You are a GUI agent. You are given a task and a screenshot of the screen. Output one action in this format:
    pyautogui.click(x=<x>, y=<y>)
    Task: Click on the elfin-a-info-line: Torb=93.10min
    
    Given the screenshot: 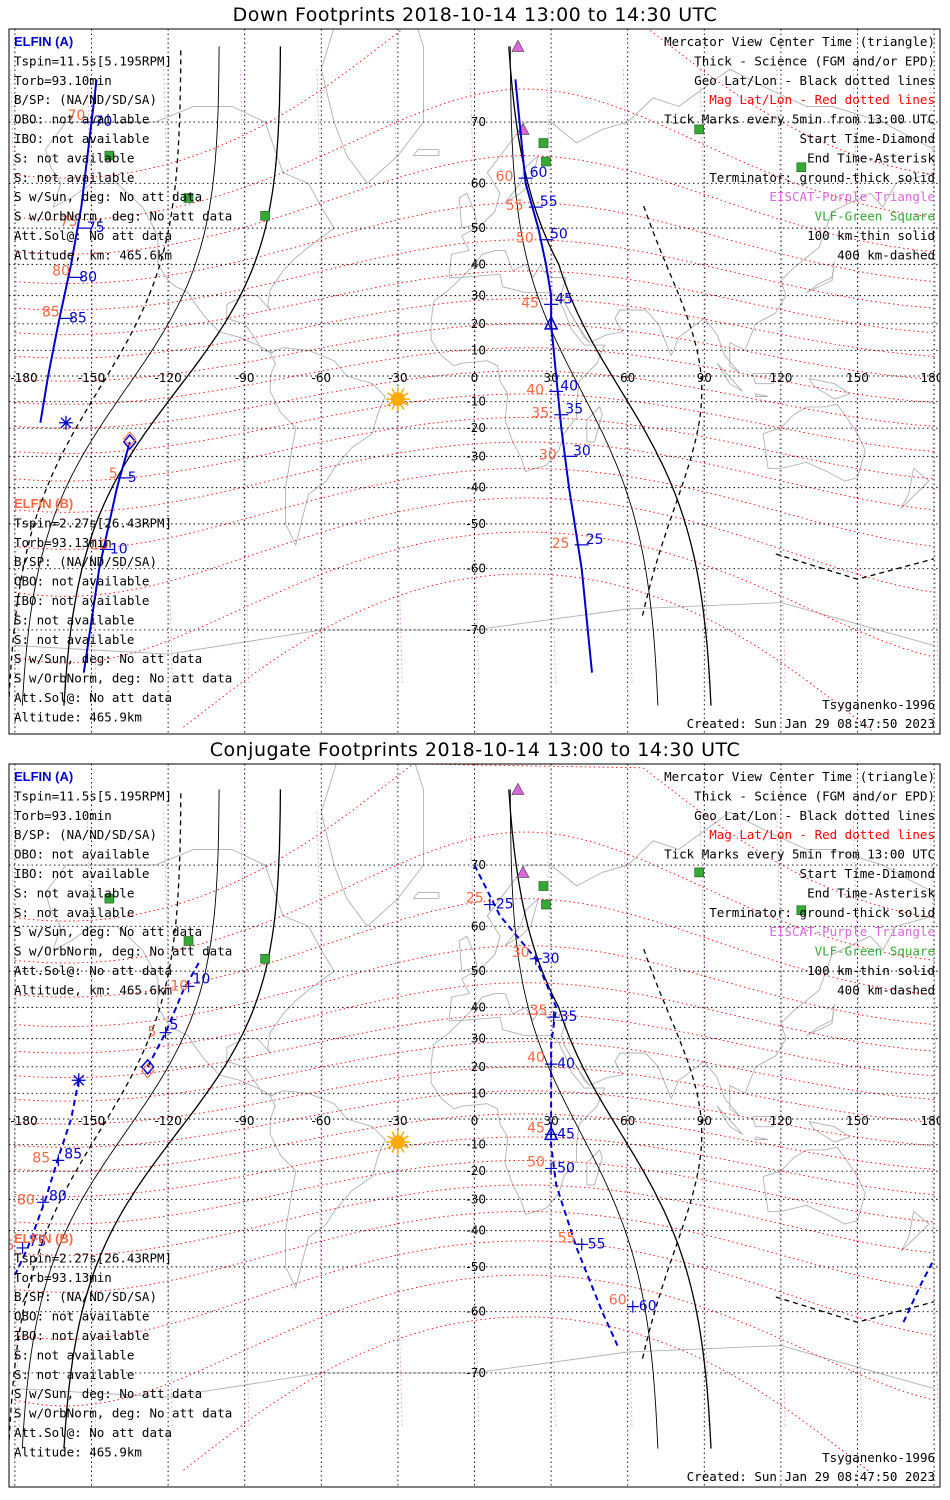 What is the action you would take?
    pyautogui.click(x=63, y=80)
    